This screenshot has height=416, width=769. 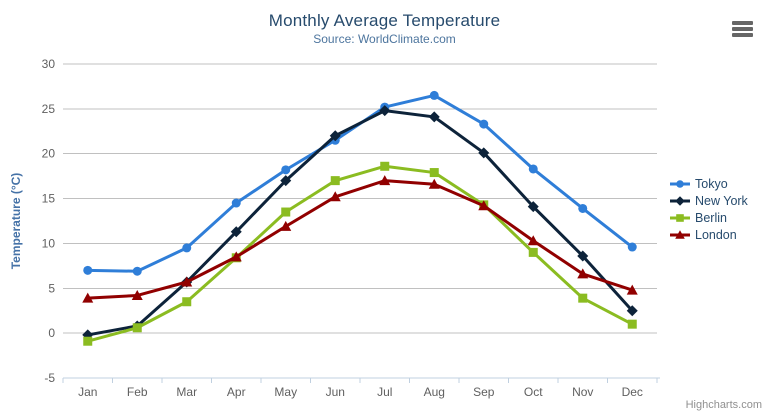 What do you see at coordinates (384, 392) in the screenshot?
I see `x-tick-label: Jul` at bounding box center [384, 392].